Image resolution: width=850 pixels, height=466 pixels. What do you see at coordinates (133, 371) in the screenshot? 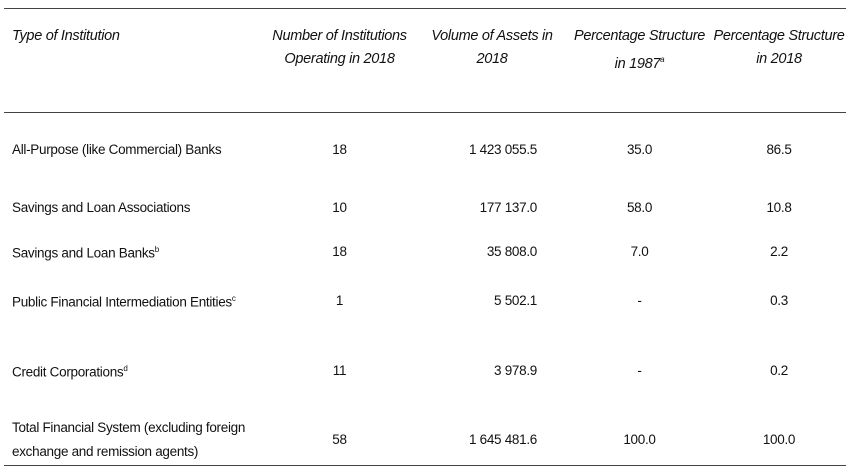
I see `row-label: Credit Corporationsd` at bounding box center [133, 371].